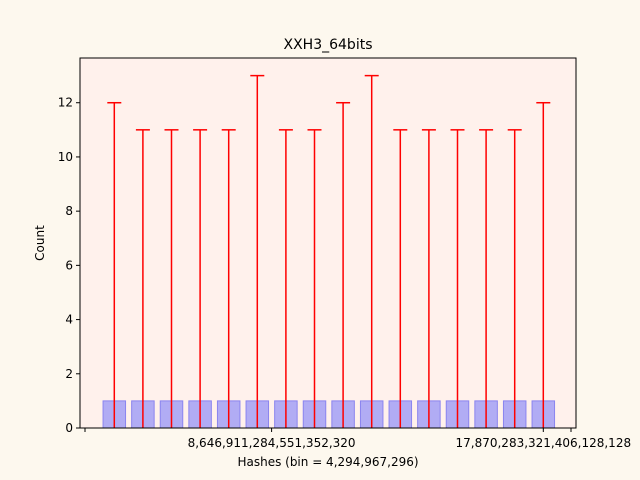 The height and width of the screenshot is (480, 640). Describe the element at coordinates (69, 374) in the screenshot. I see `y-tick-label: 2` at that location.